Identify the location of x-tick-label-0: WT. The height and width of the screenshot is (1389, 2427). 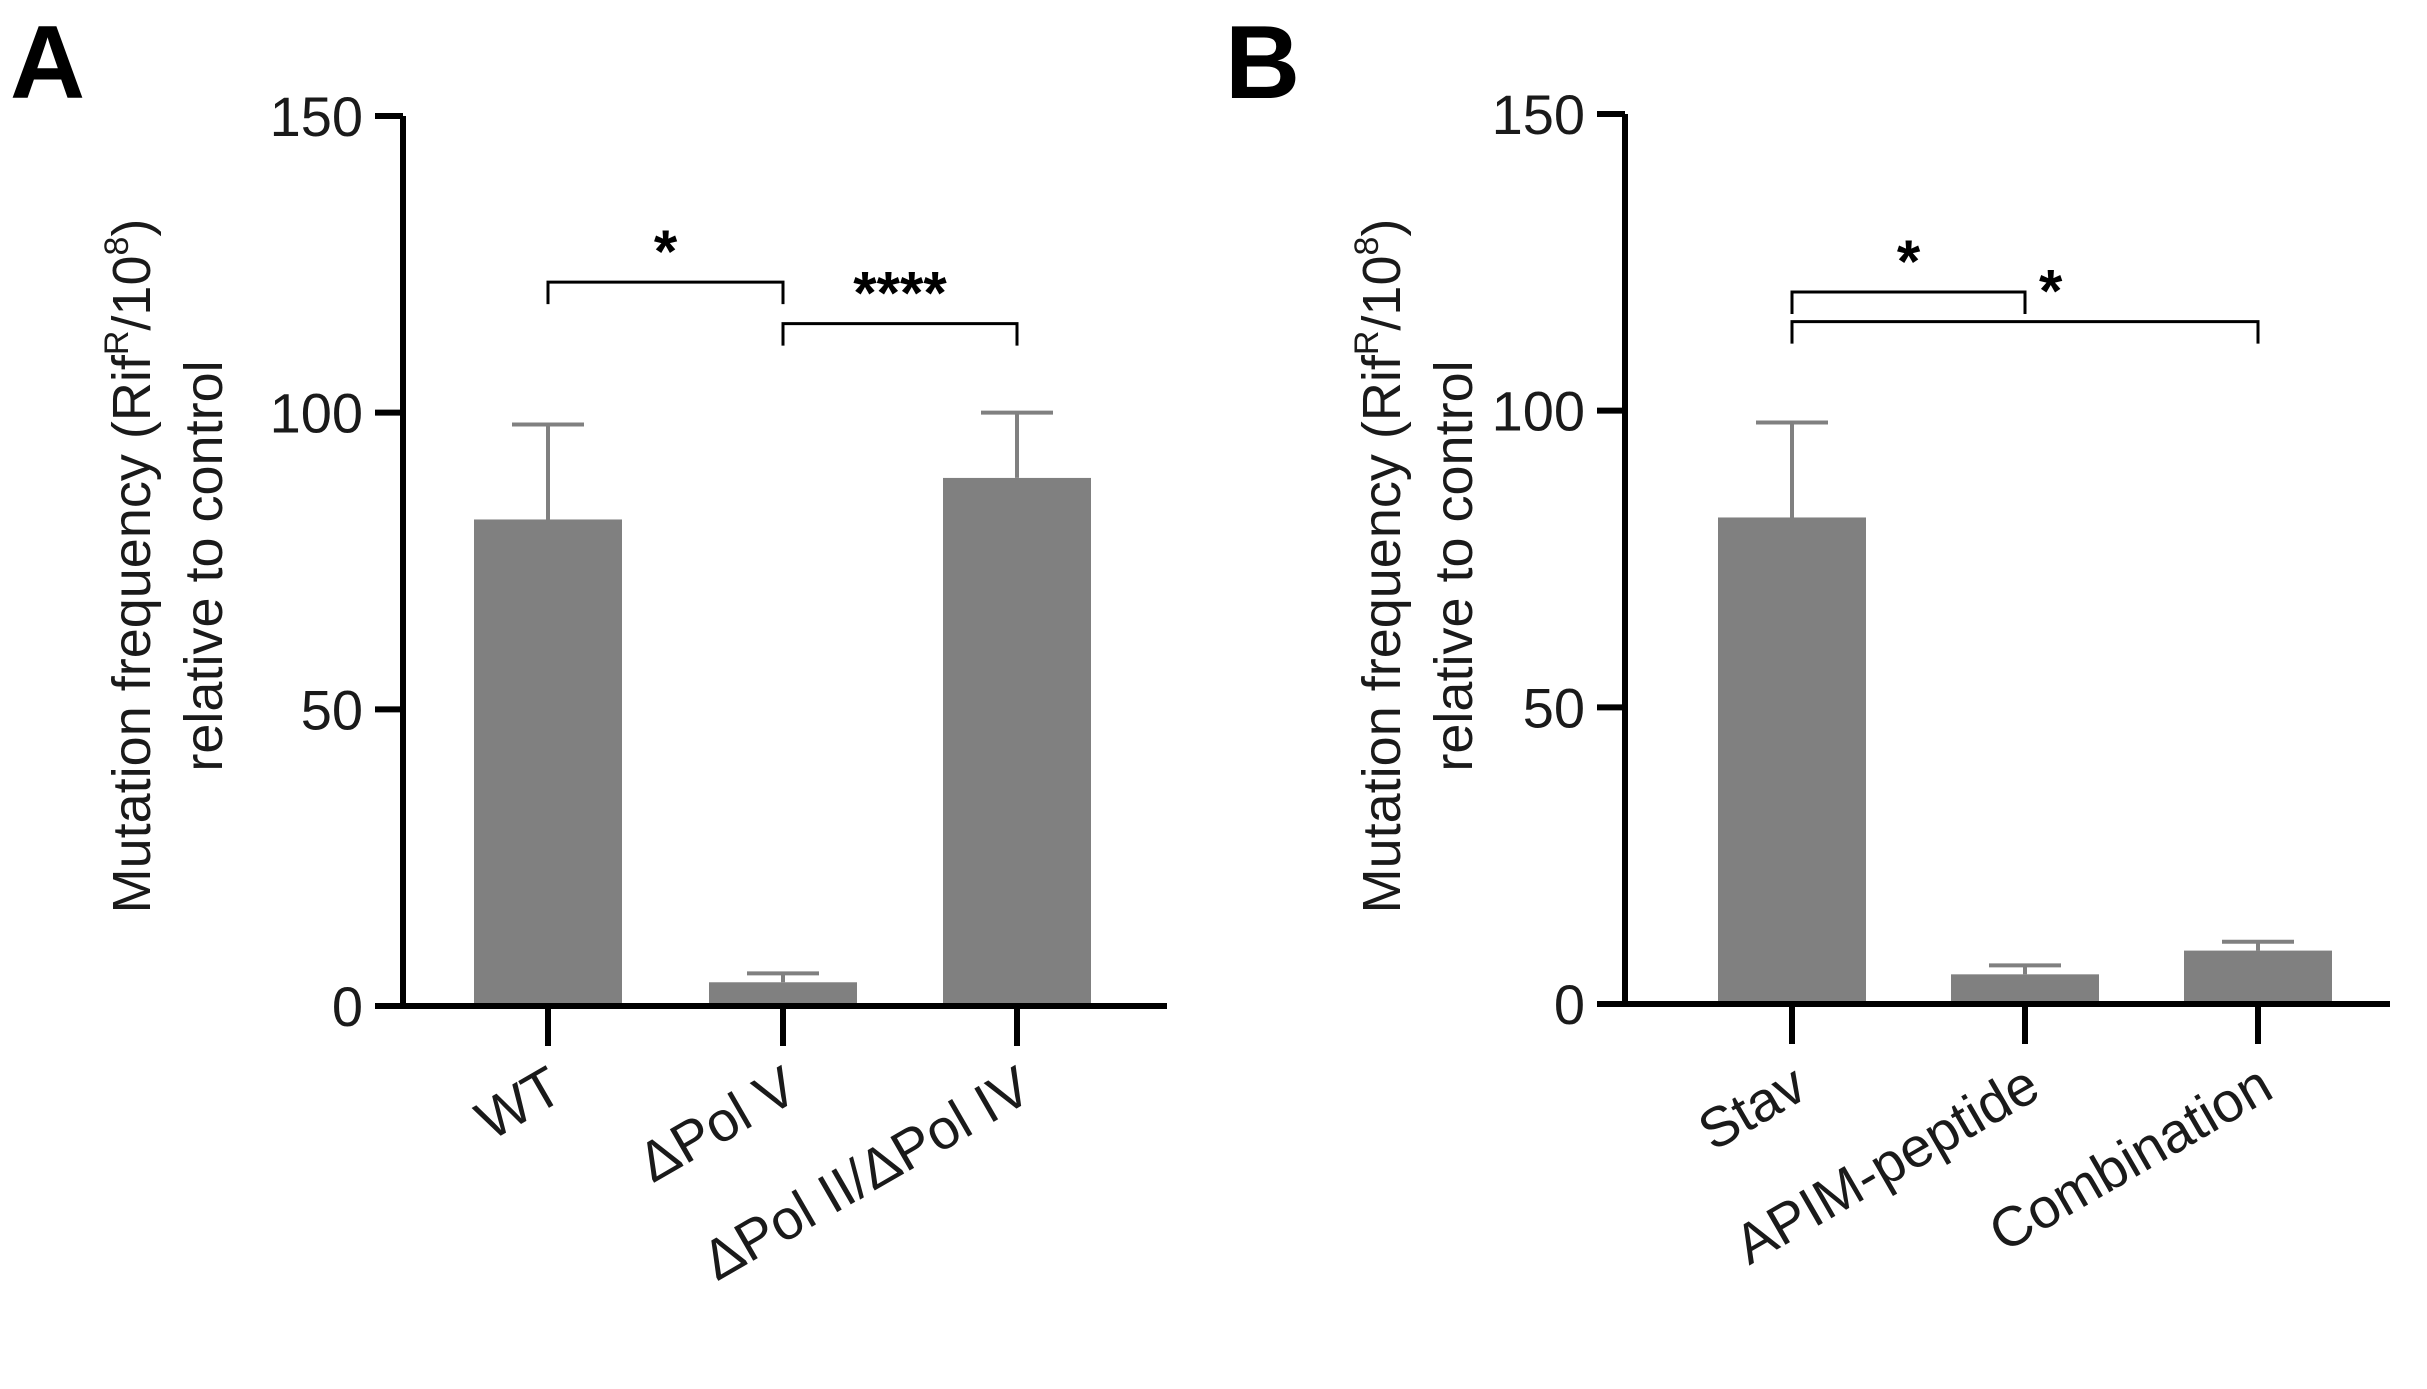
(518, 1103).